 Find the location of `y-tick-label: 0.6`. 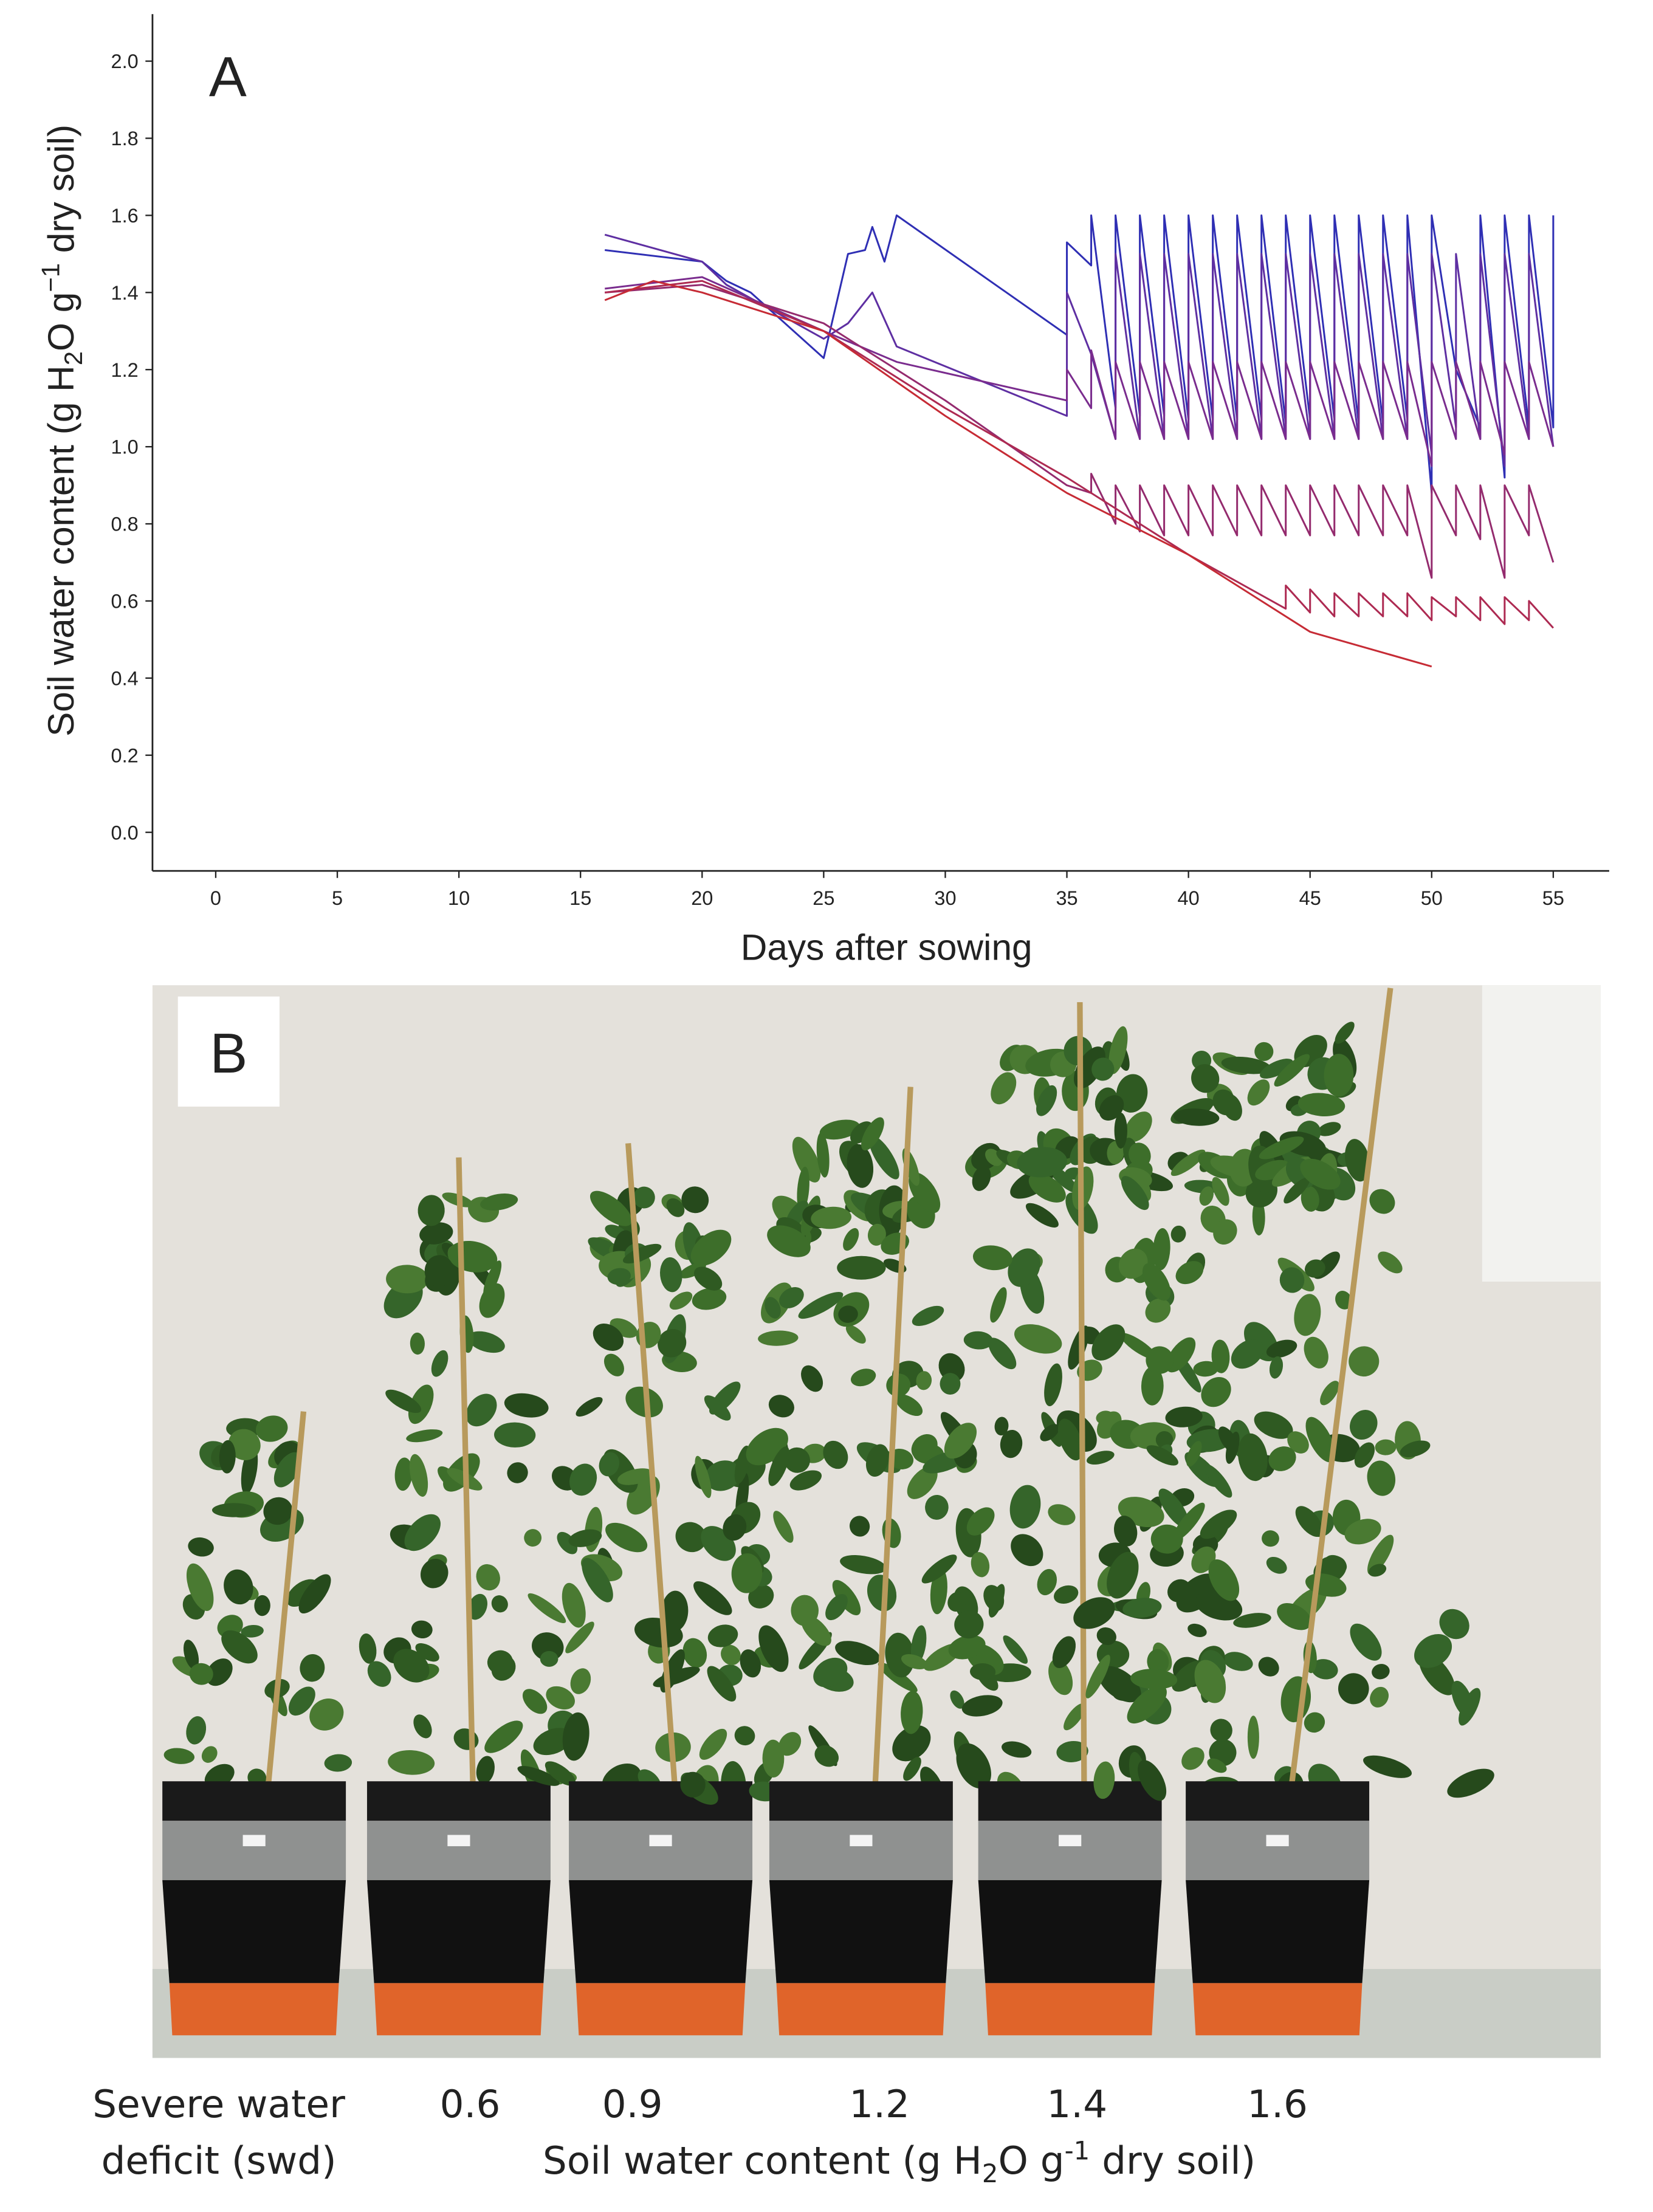

y-tick-label: 0.6 is located at coordinates (125, 602).